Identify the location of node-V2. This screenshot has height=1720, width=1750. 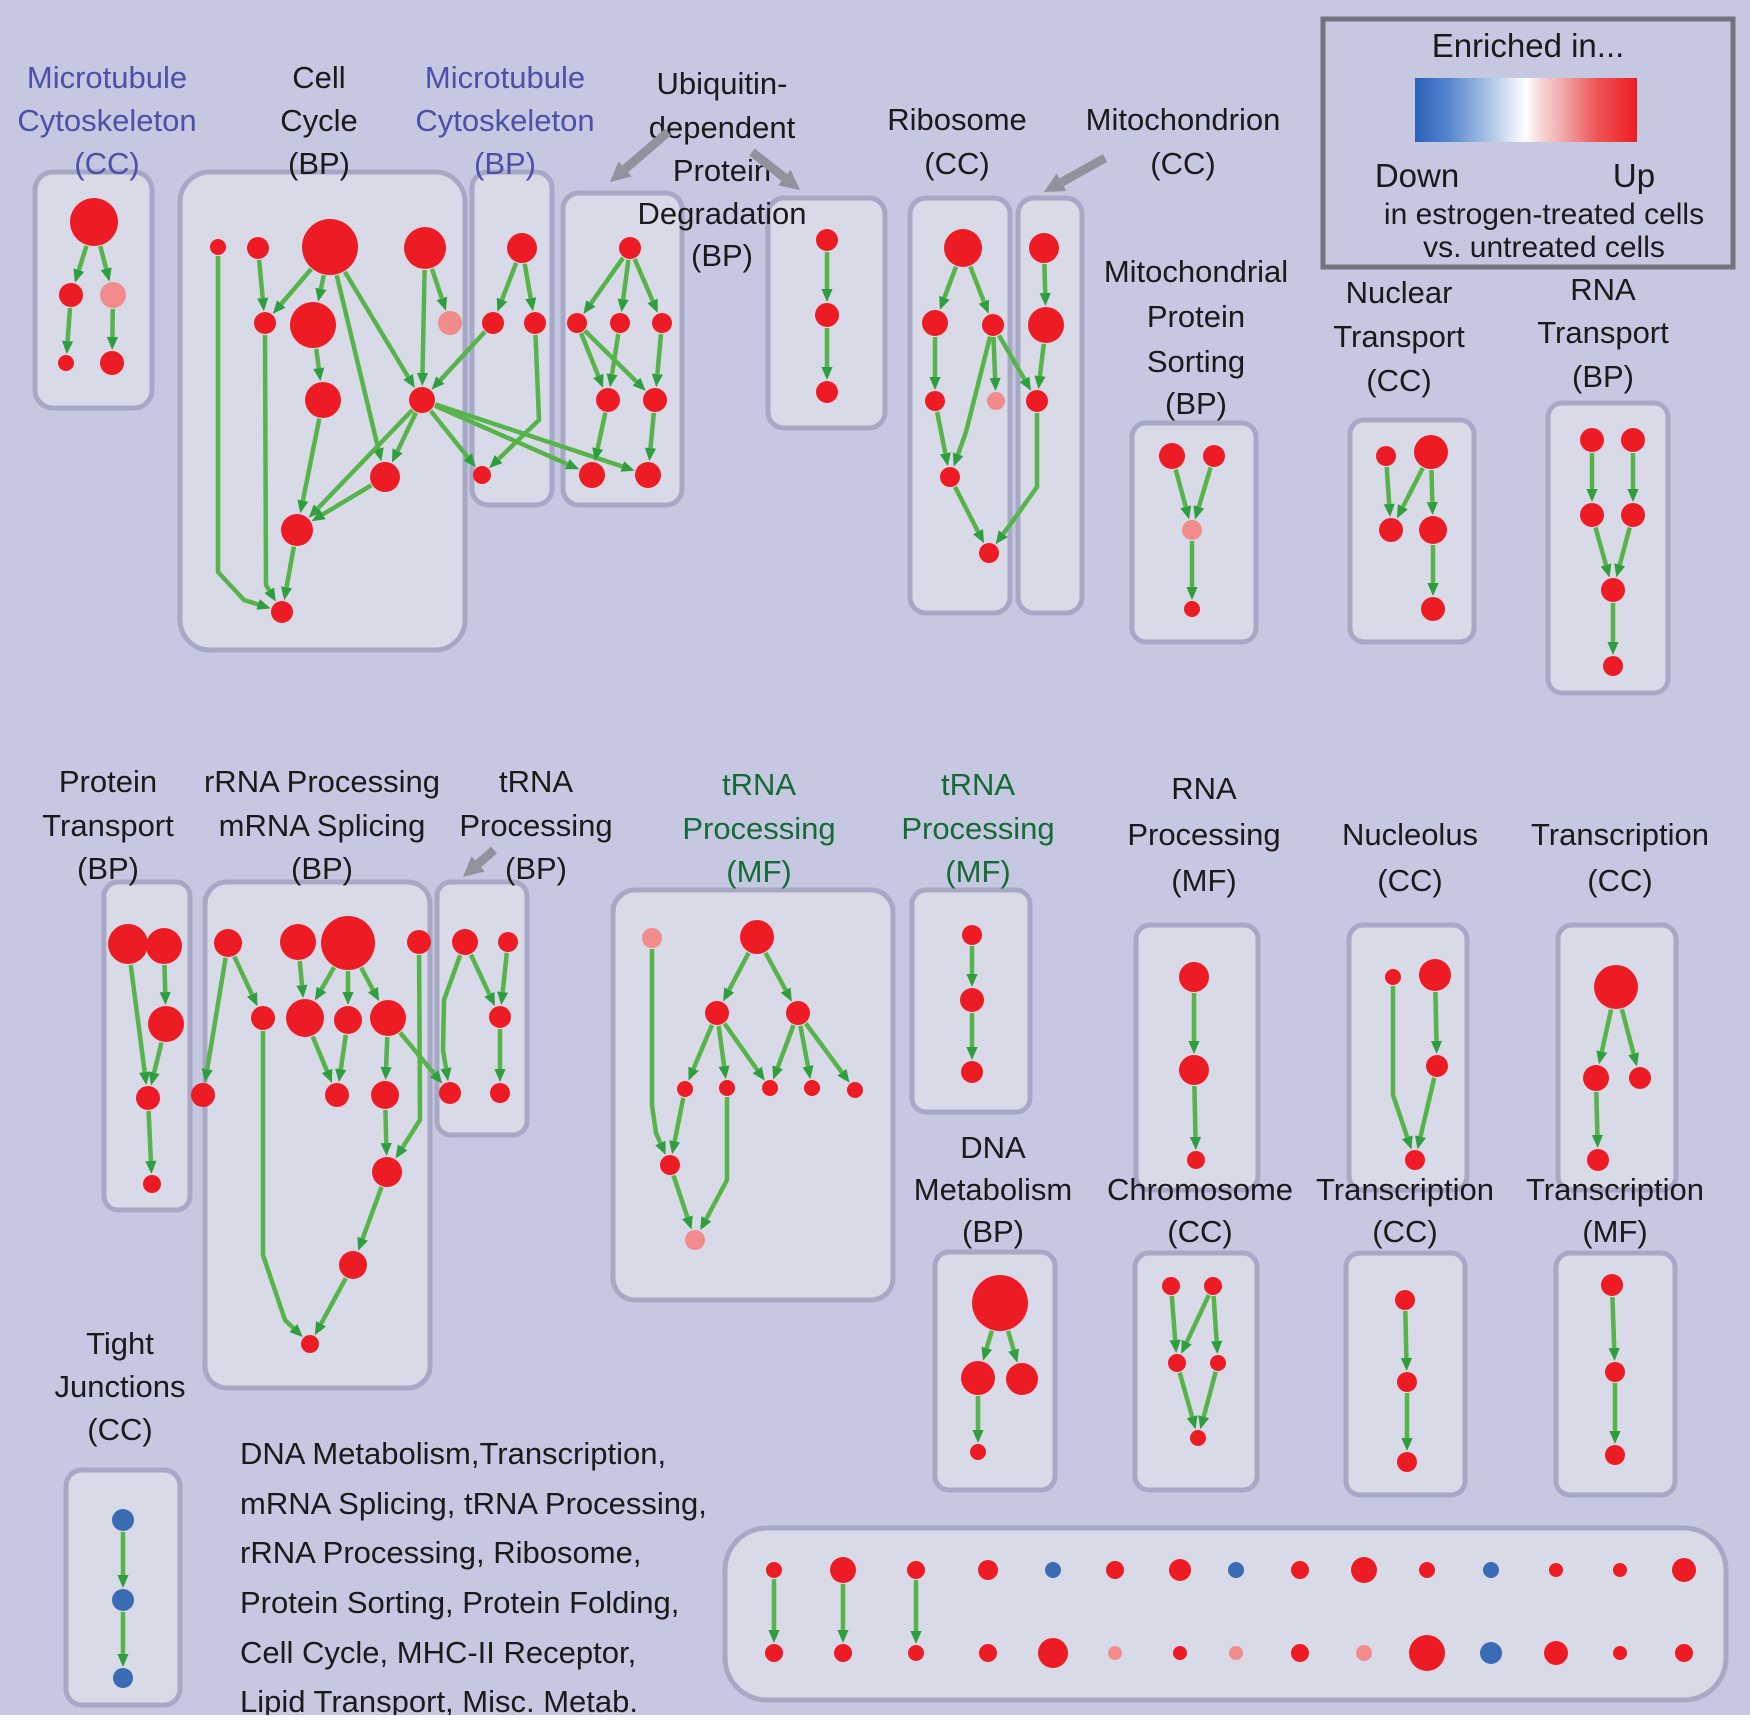
(1615, 1372).